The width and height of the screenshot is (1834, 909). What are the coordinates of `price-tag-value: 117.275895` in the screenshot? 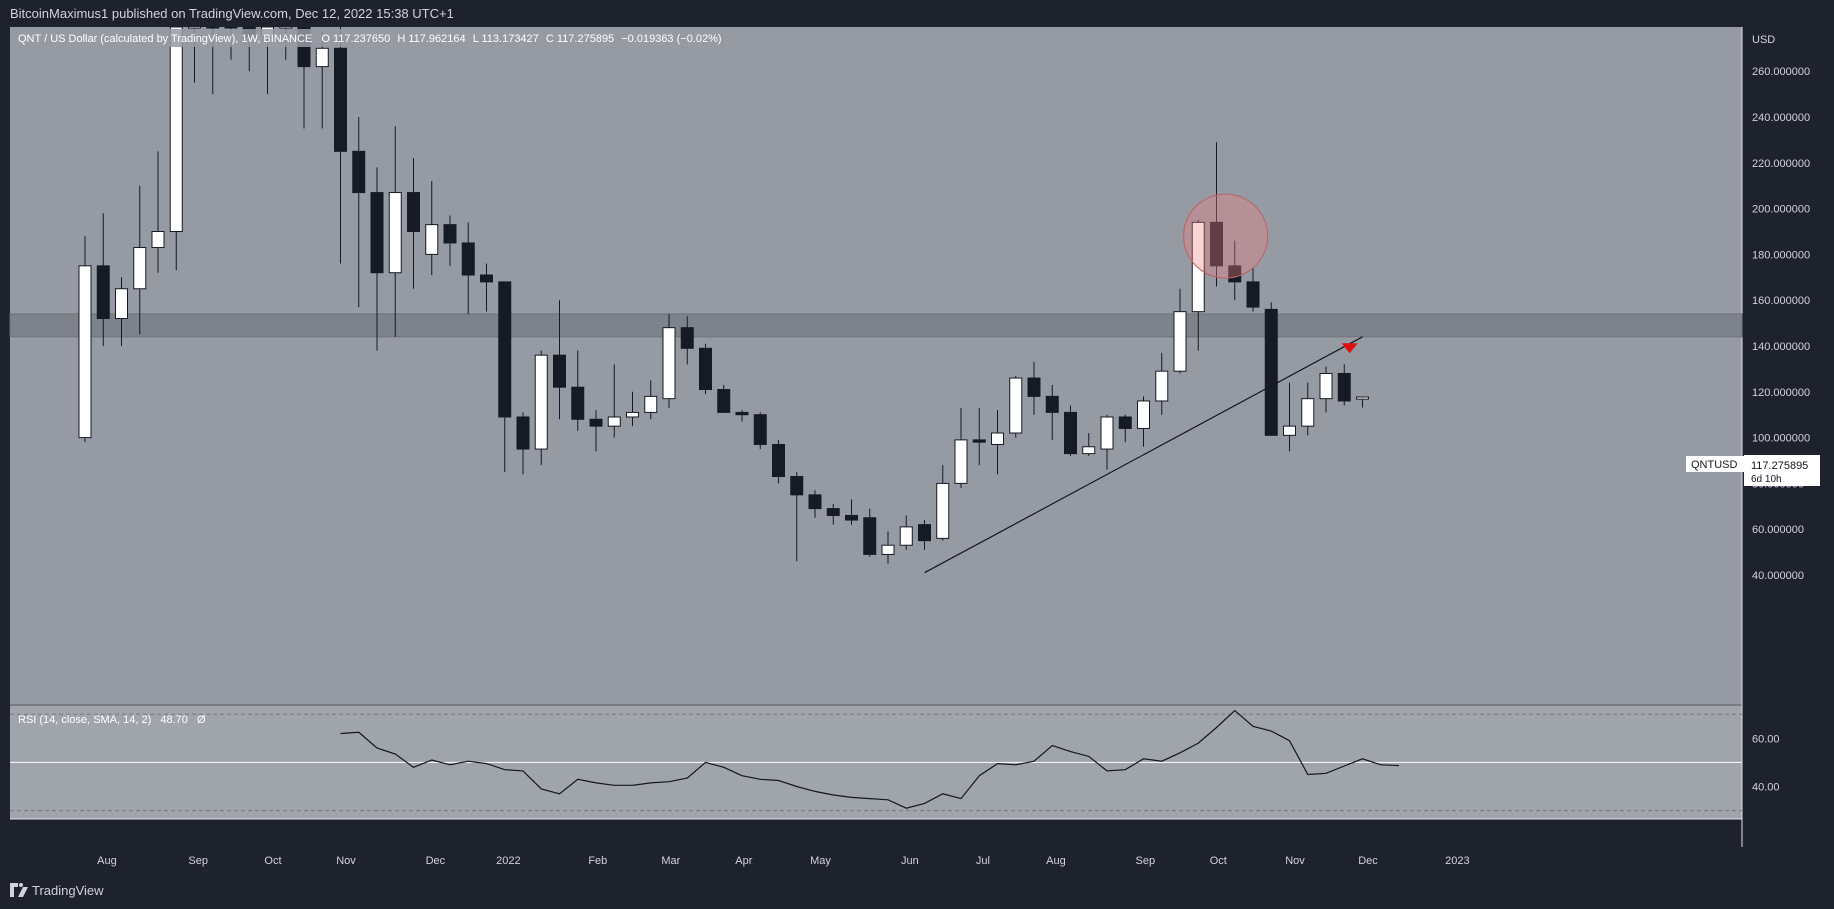 It's located at (1779, 466).